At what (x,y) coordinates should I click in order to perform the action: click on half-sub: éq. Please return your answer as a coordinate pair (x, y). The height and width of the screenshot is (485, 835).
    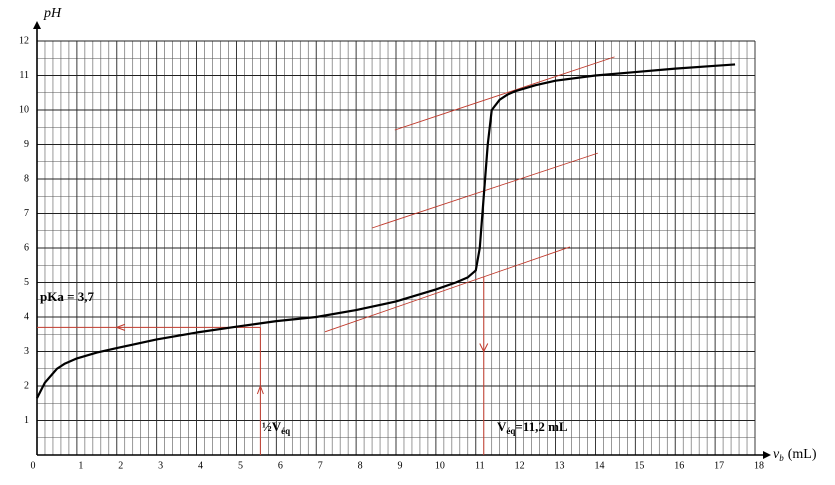
    Looking at the image, I should click on (285, 431).